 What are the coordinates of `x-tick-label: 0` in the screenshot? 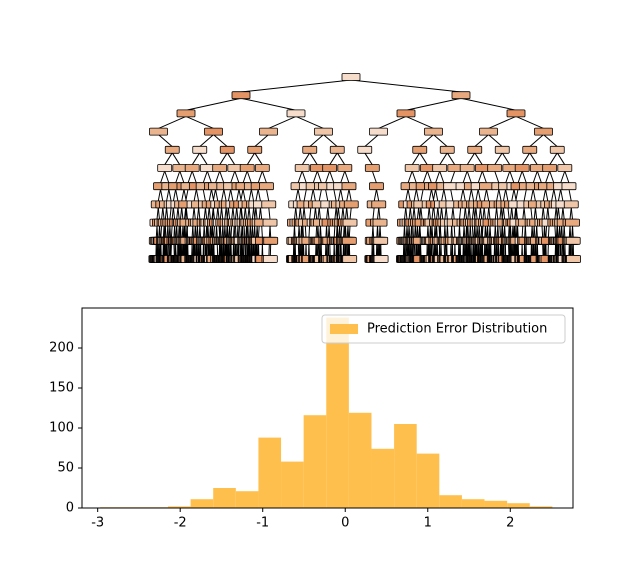 It's located at (345, 523).